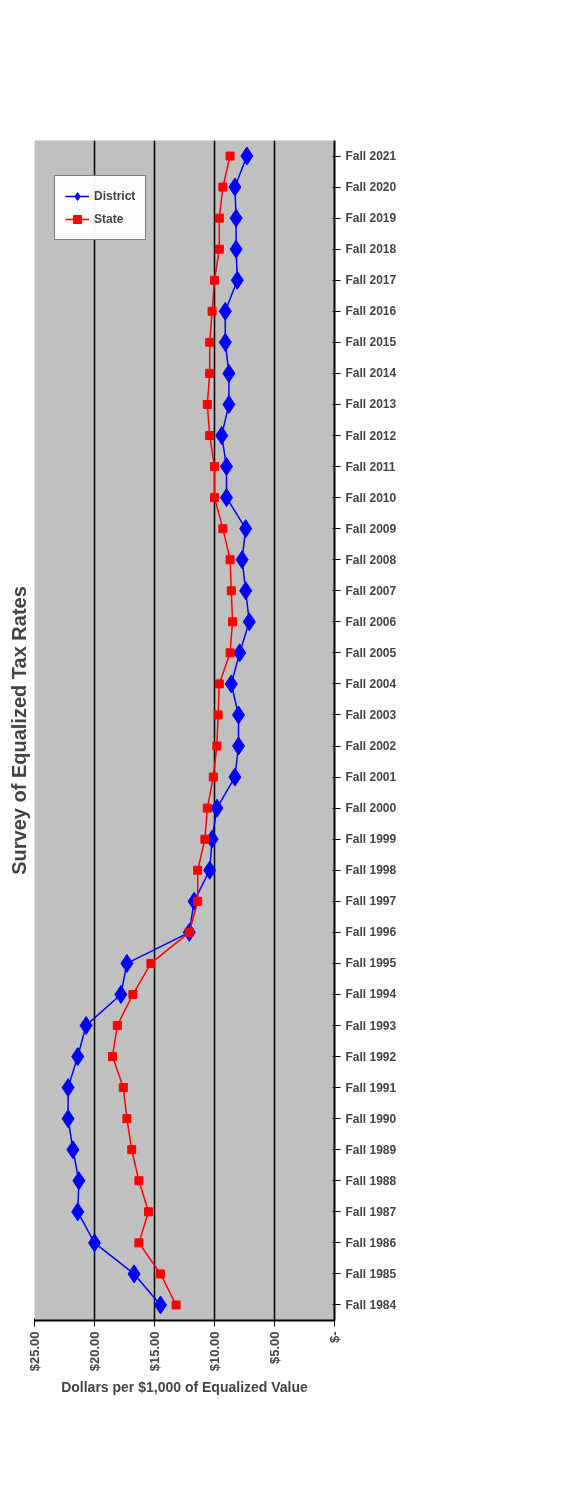 This screenshot has height=1512, width=580. I want to click on x-tick-label: $-, so click(334, 1337).